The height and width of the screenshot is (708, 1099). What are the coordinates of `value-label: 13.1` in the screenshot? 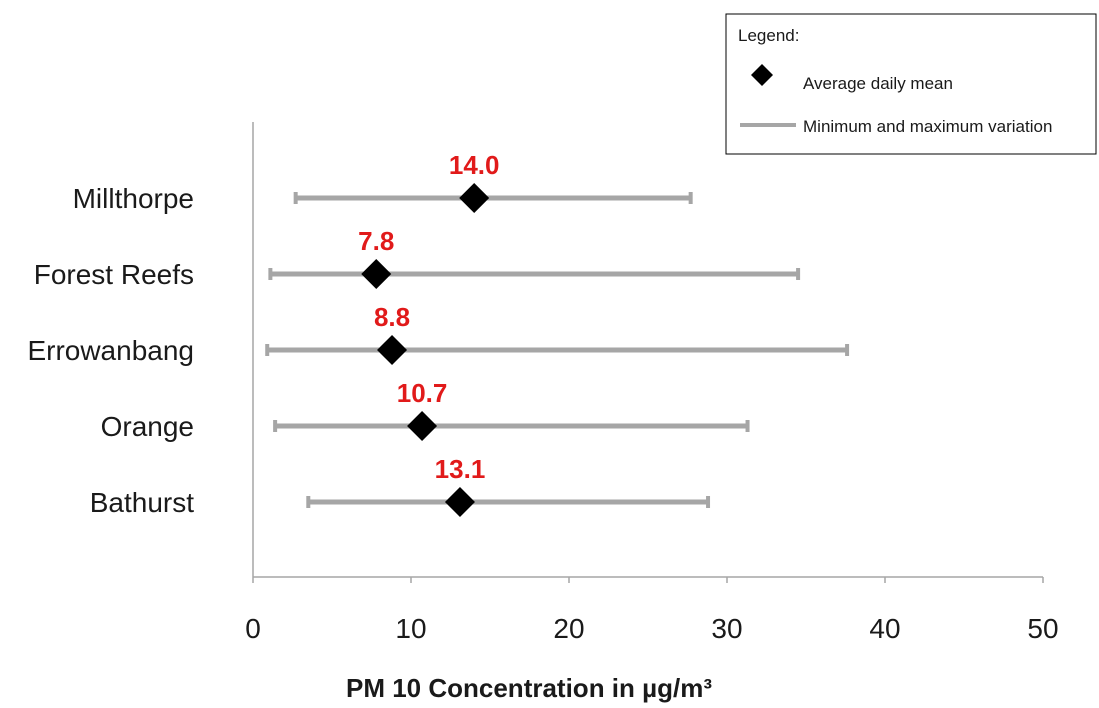 It's located at (460, 469).